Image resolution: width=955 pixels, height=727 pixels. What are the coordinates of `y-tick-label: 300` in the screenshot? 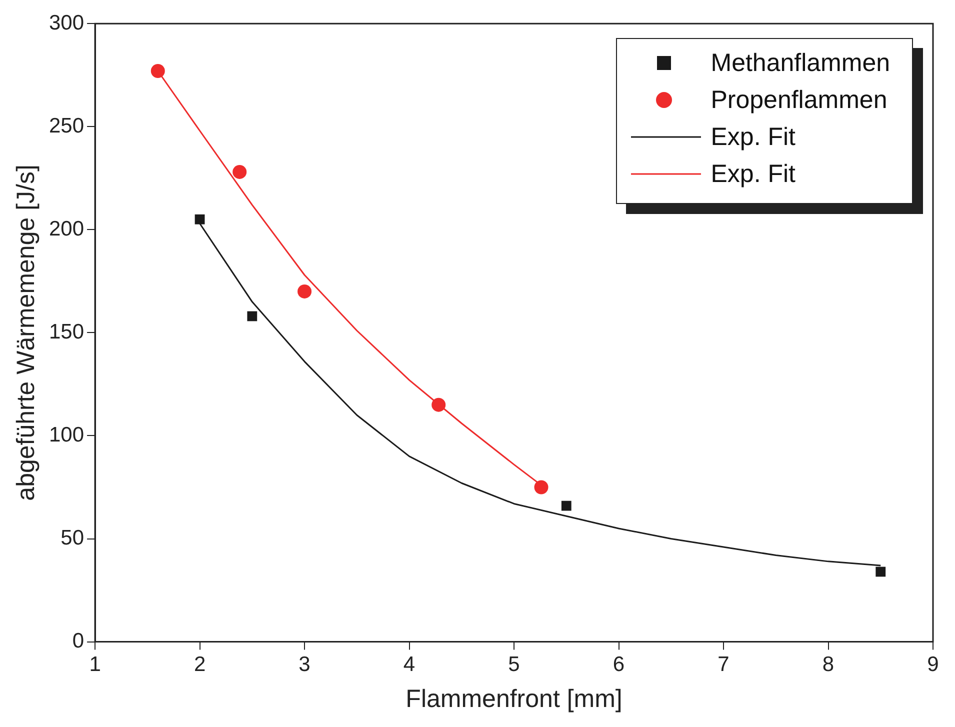 It's located at (66, 22).